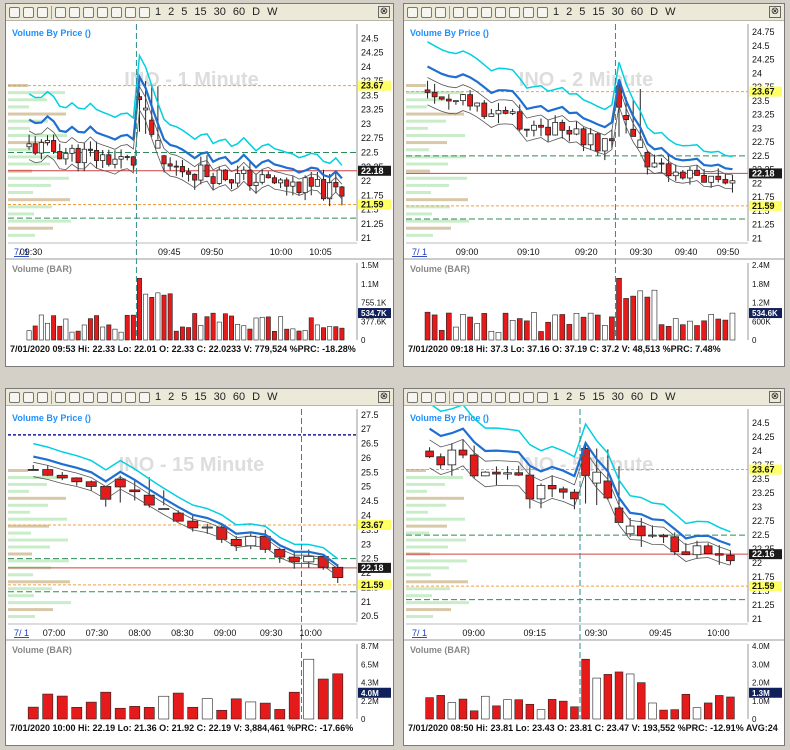 Image resolution: width=790 pixels, height=750 pixels. Describe the element at coordinates (761, 156) in the screenshot. I see `price-tick-label: 22.5` at that location.